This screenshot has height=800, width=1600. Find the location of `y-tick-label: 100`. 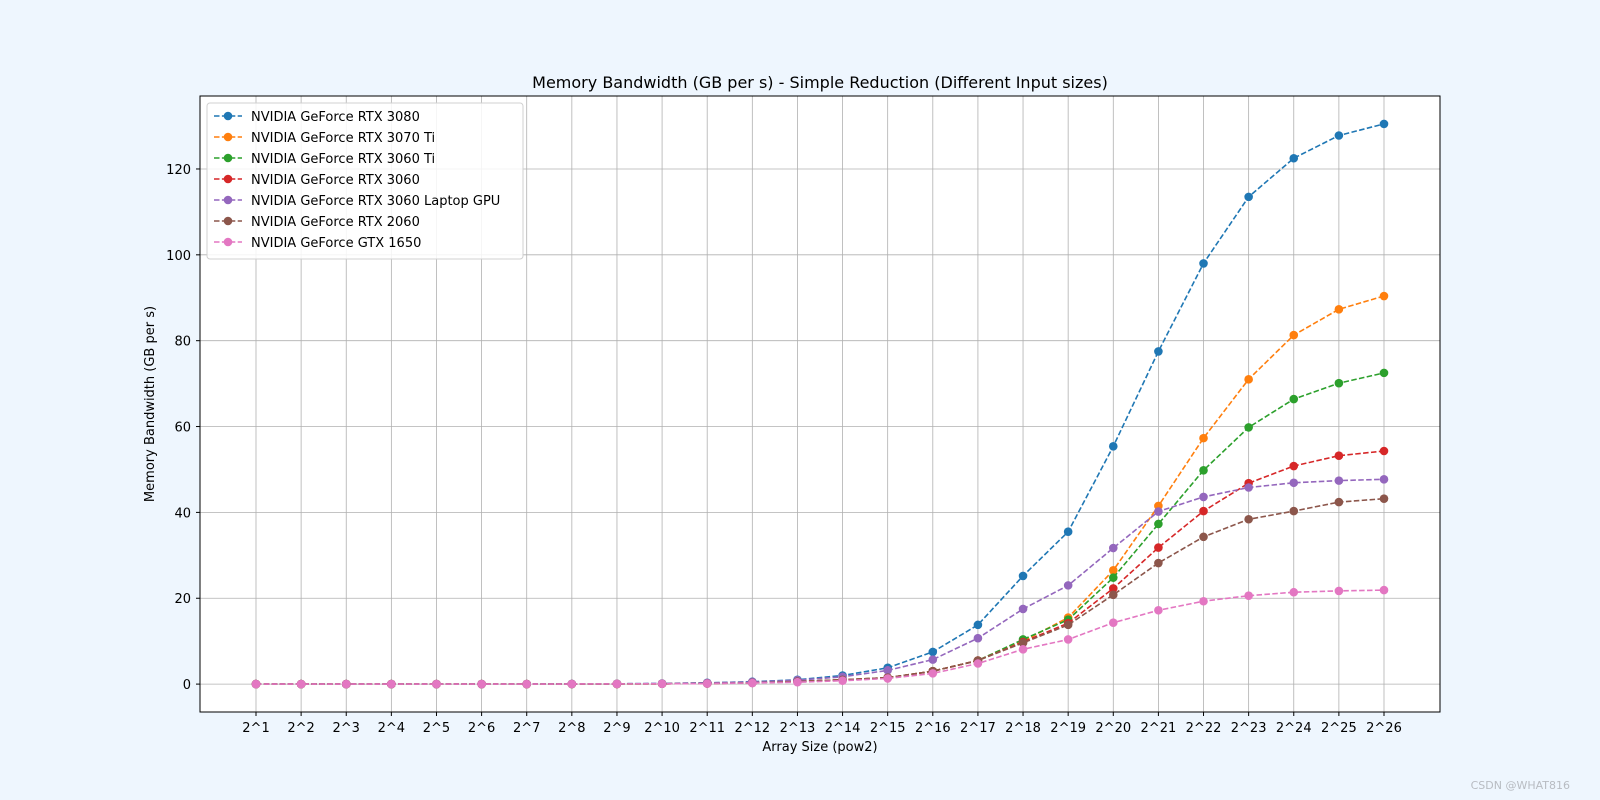

y-tick-label: 100 is located at coordinates (178, 256).